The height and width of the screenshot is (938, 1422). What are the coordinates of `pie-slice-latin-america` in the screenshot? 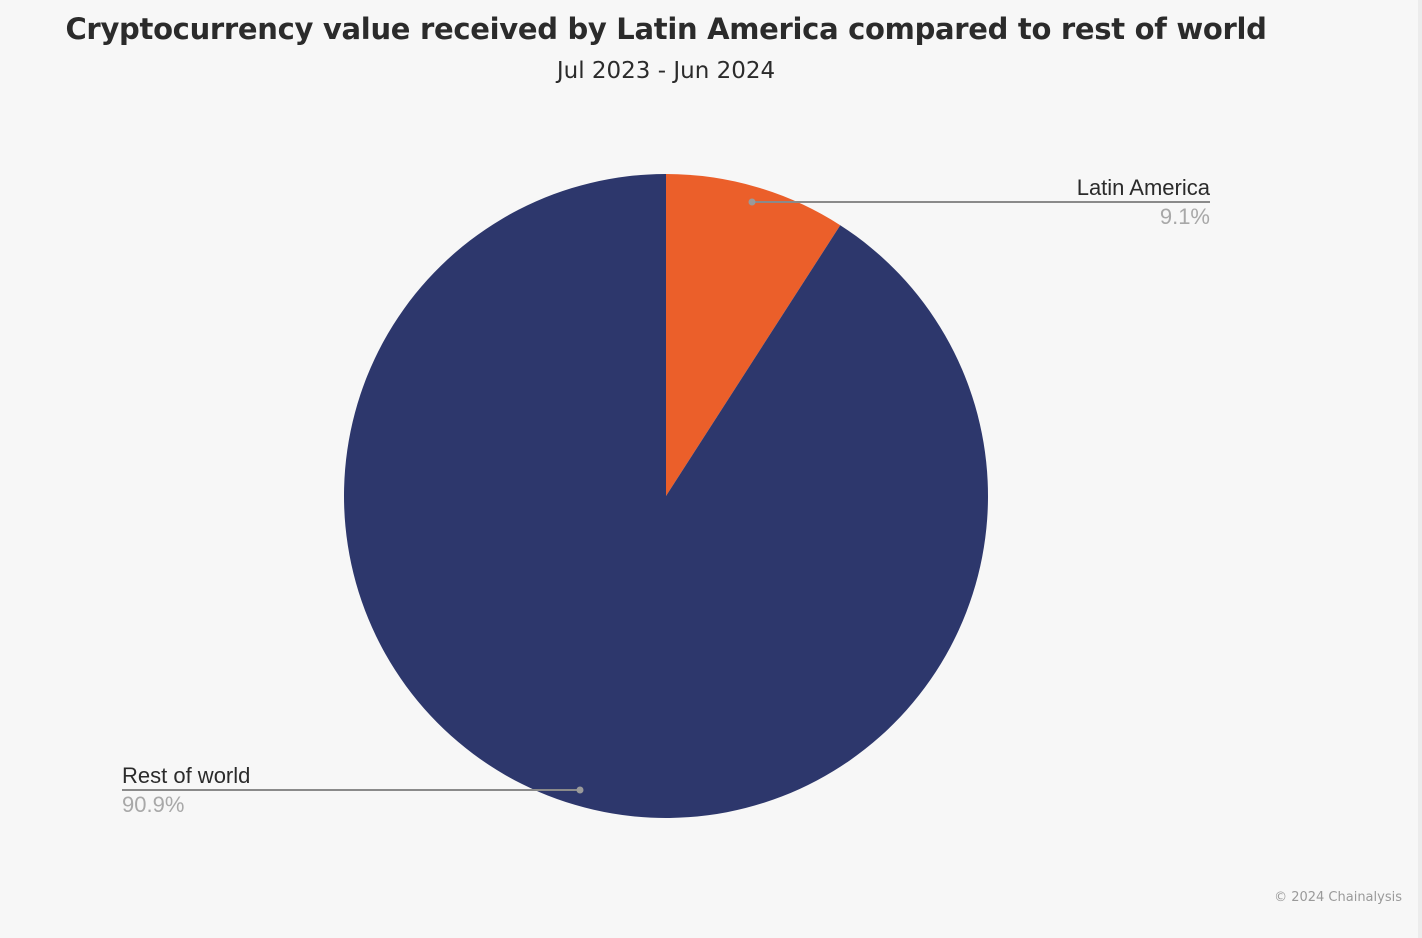 It's located at (753, 335).